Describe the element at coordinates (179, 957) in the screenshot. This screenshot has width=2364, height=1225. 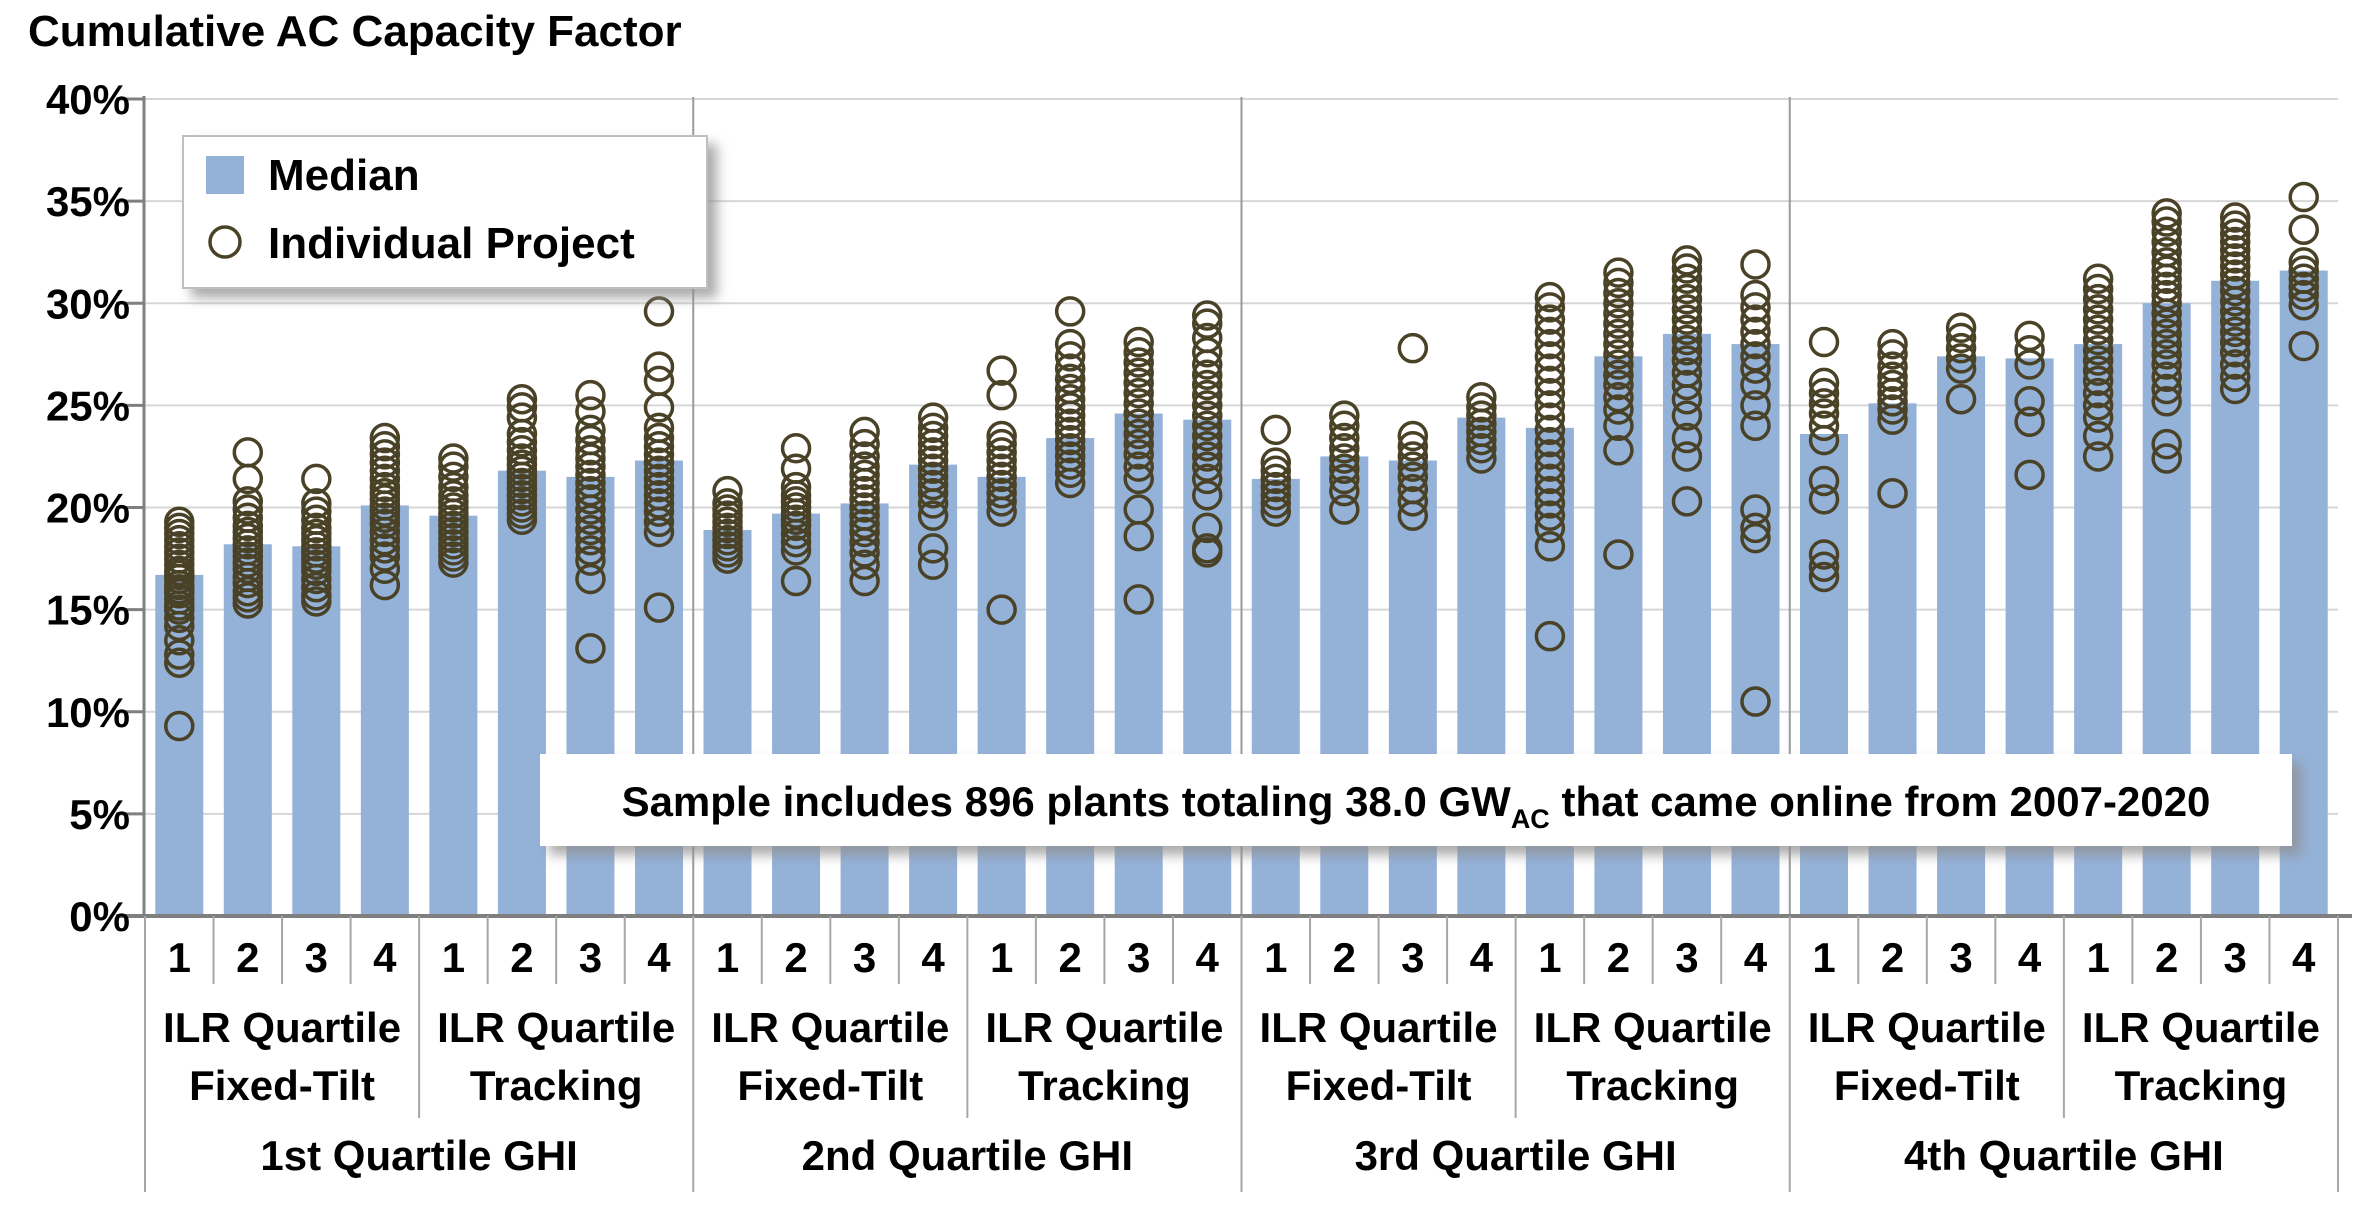
I see `ilr-number-label: 1` at that location.